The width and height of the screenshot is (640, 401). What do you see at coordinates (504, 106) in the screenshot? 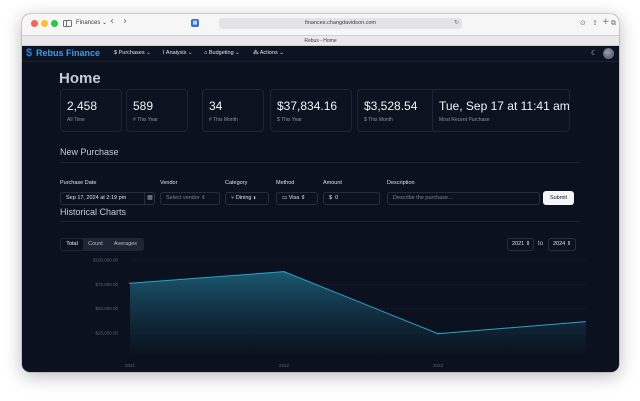
I see `stat-value: Tue, Sep 17 at 11:41 am` at bounding box center [504, 106].